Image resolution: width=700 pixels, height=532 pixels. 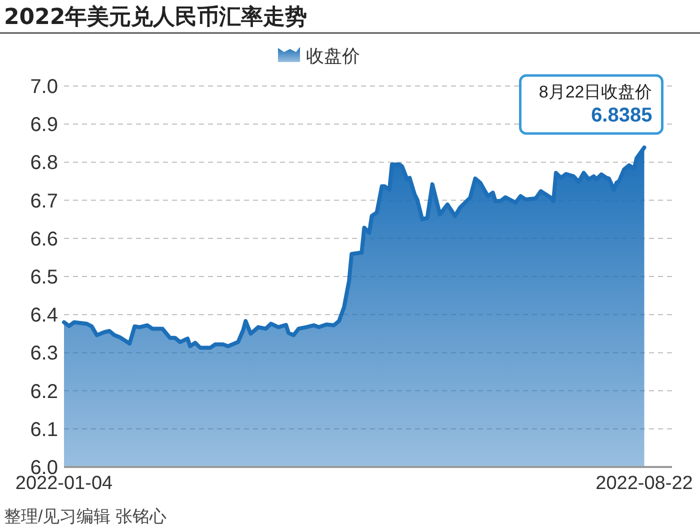 What do you see at coordinates (85, 516) in the screenshot?
I see `text: 整理/见习编辑 张铭心` at bounding box center [85, 516].